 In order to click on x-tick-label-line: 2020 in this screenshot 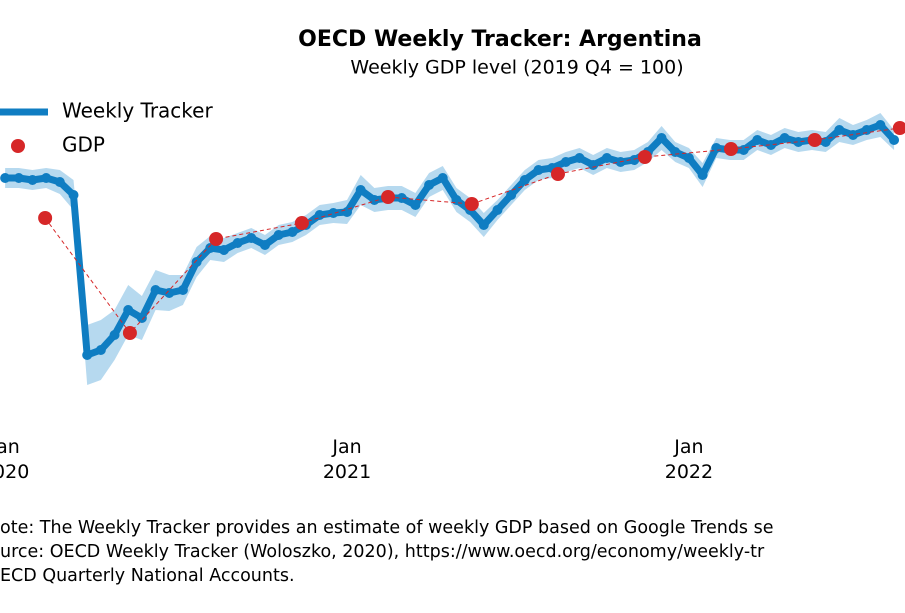, I will do `click(14, 472)`.